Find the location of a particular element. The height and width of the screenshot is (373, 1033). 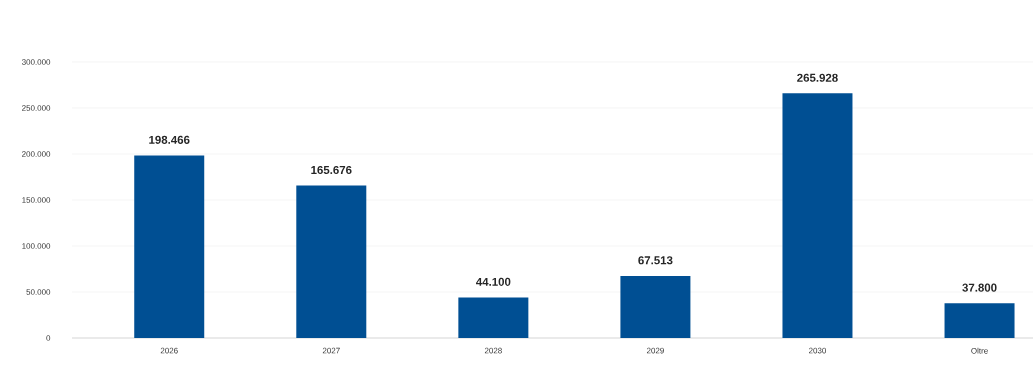

data-label: 44.100 is located at coordinates (493, 281).